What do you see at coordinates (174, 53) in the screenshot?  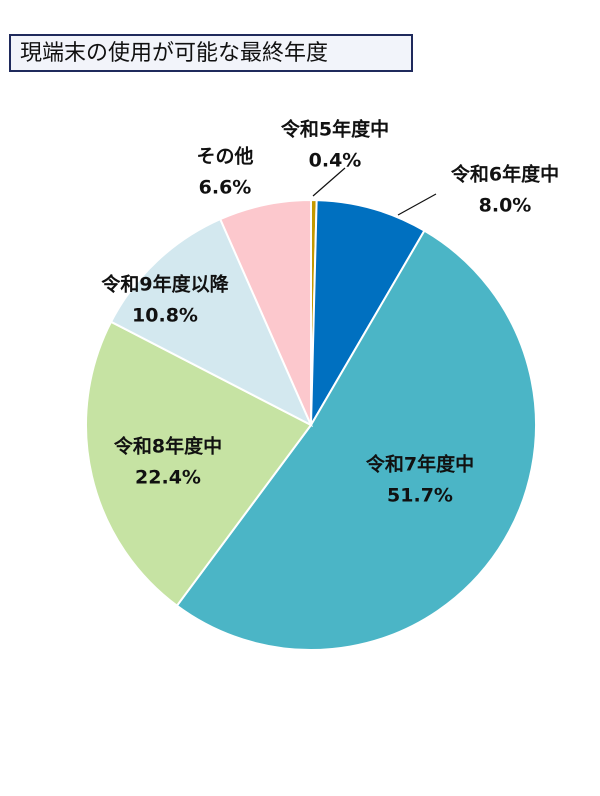 I see `chart-title: 現端末の使用が可能な最終年度` at bounding box center [174, 53].